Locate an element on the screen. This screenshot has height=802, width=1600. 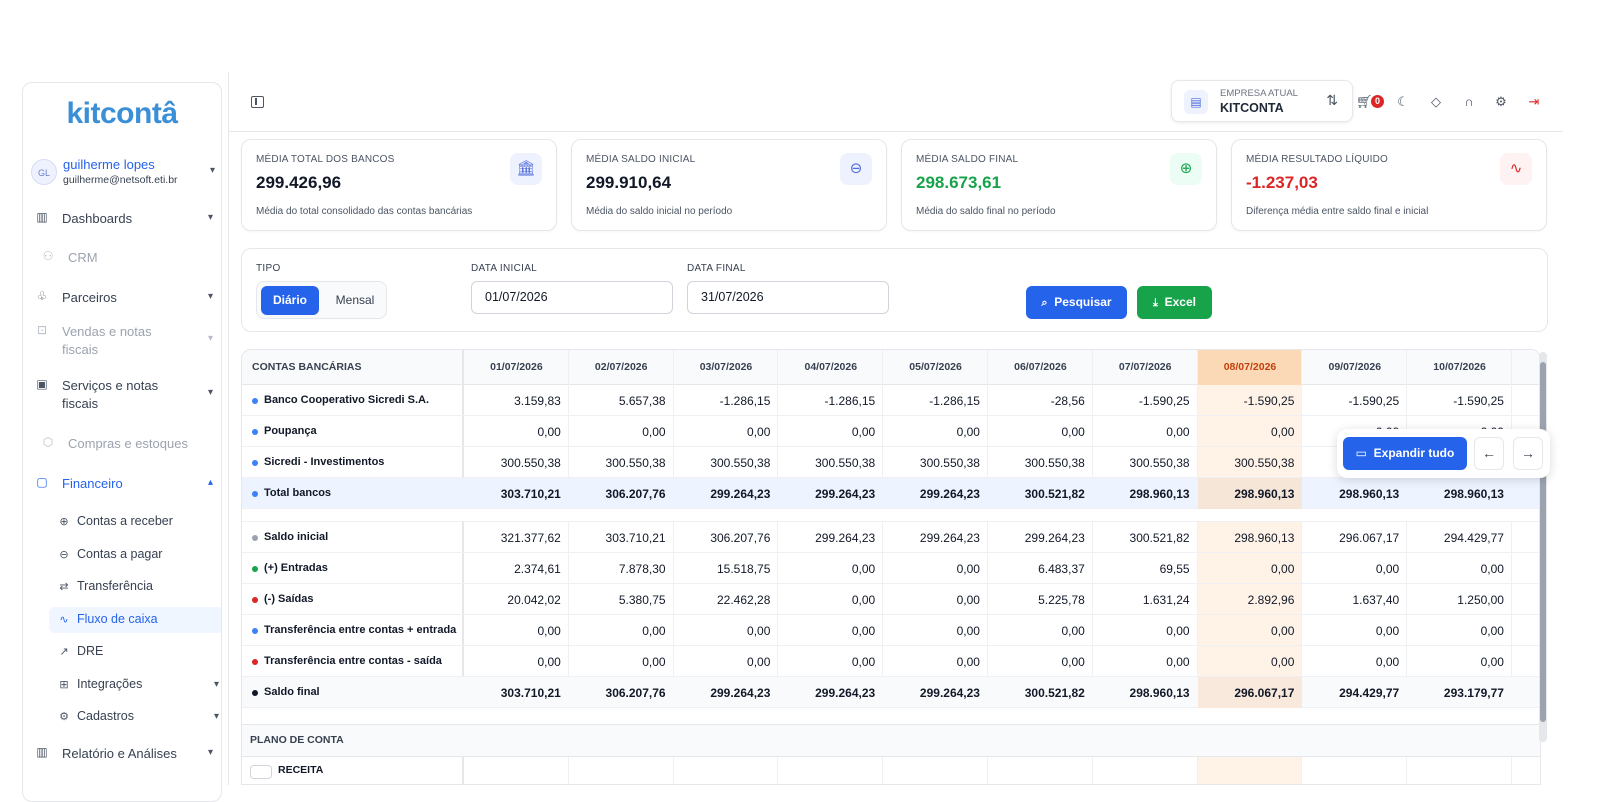
sidebar-sub-dre: ↗ DRE is located at coordinates (135, 652).